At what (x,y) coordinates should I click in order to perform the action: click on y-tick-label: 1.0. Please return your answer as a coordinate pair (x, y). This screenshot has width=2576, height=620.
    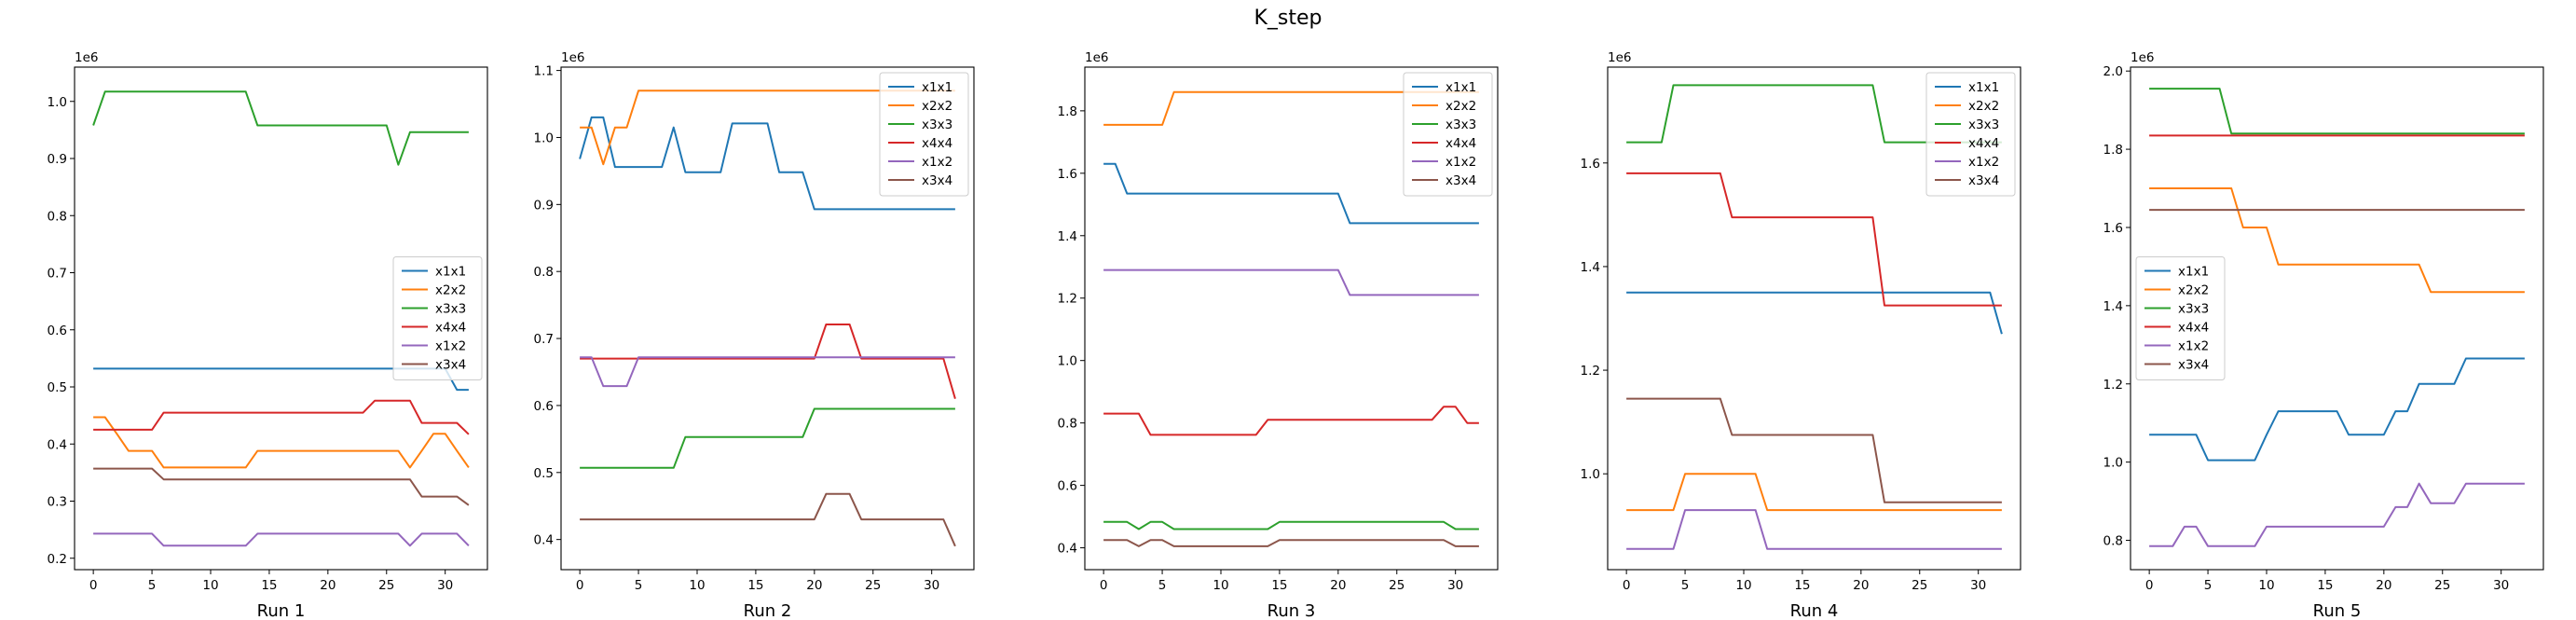
    Looking at the image, I should click on (1590, 474).